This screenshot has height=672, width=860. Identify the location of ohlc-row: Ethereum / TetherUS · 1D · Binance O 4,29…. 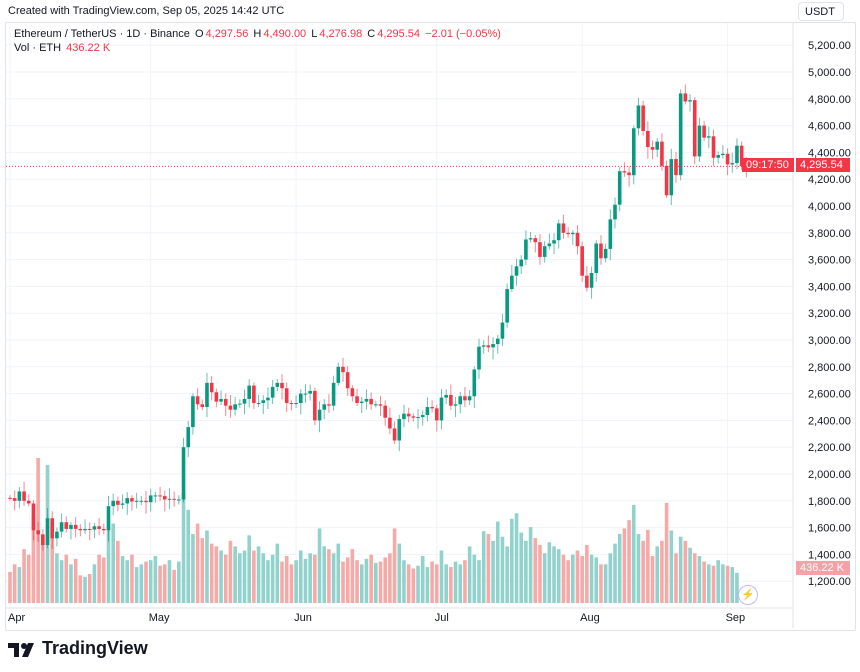
(258, 34).